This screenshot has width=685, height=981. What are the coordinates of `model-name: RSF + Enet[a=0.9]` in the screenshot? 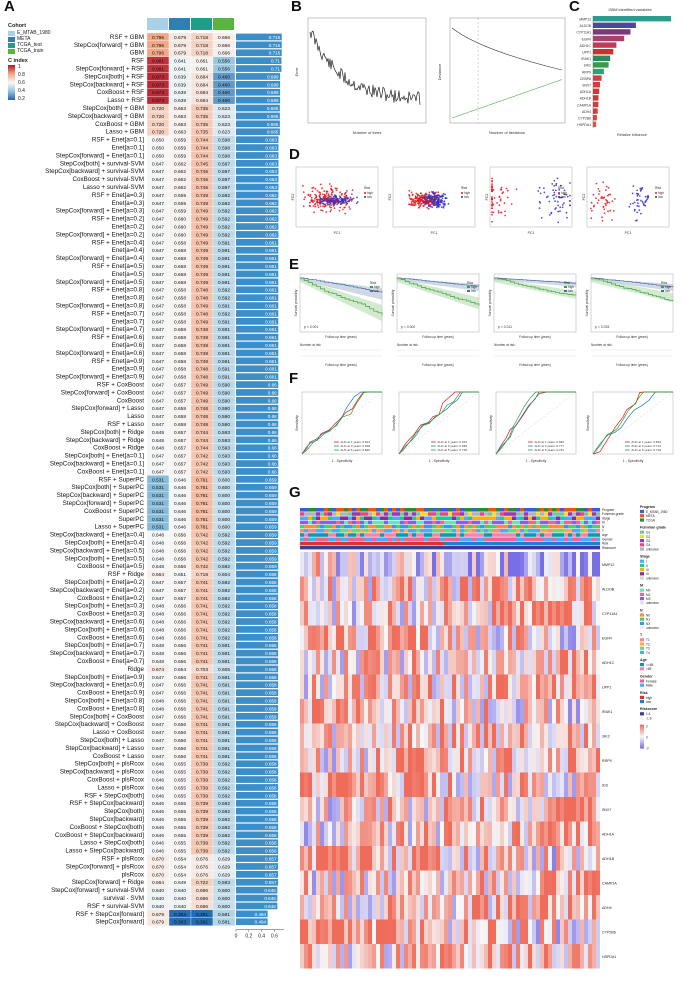 It's located at (118, 361).